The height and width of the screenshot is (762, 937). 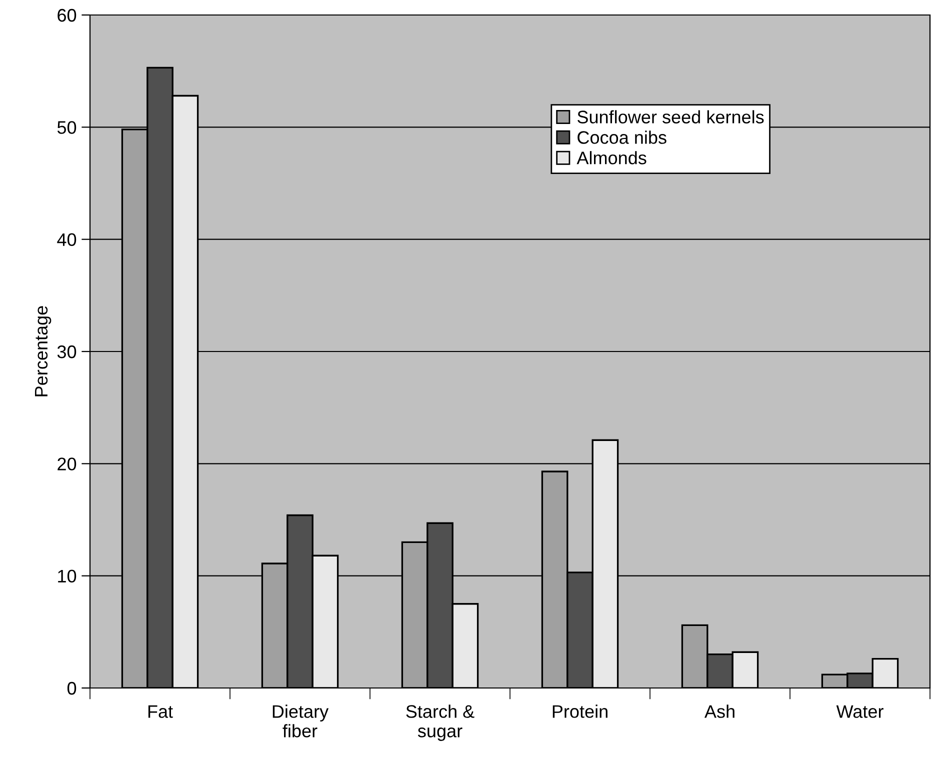 I want to click on y-tick-label: 40, so click(x=66, y=239).